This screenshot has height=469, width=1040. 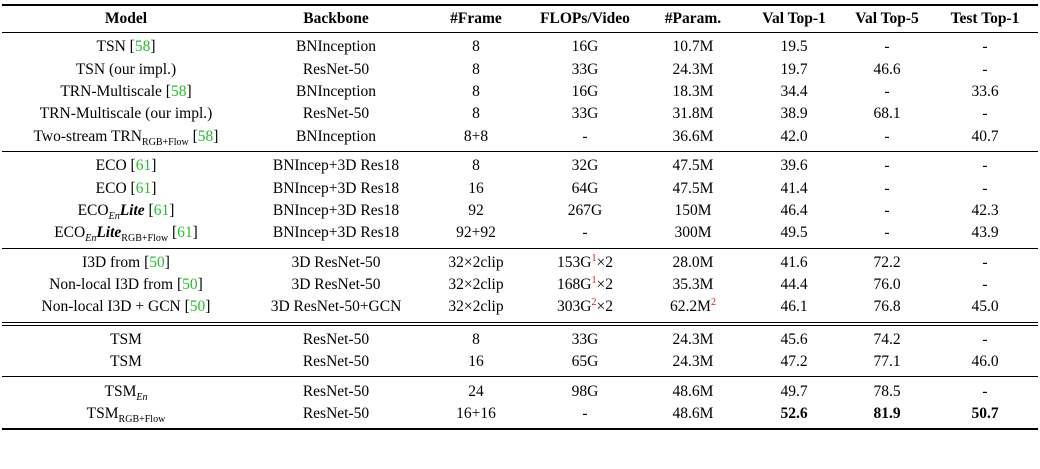 What do you see at coordinates (985, 210) in the screenshot?
I see `cell: 42.3` at bounding box center [985, 210].